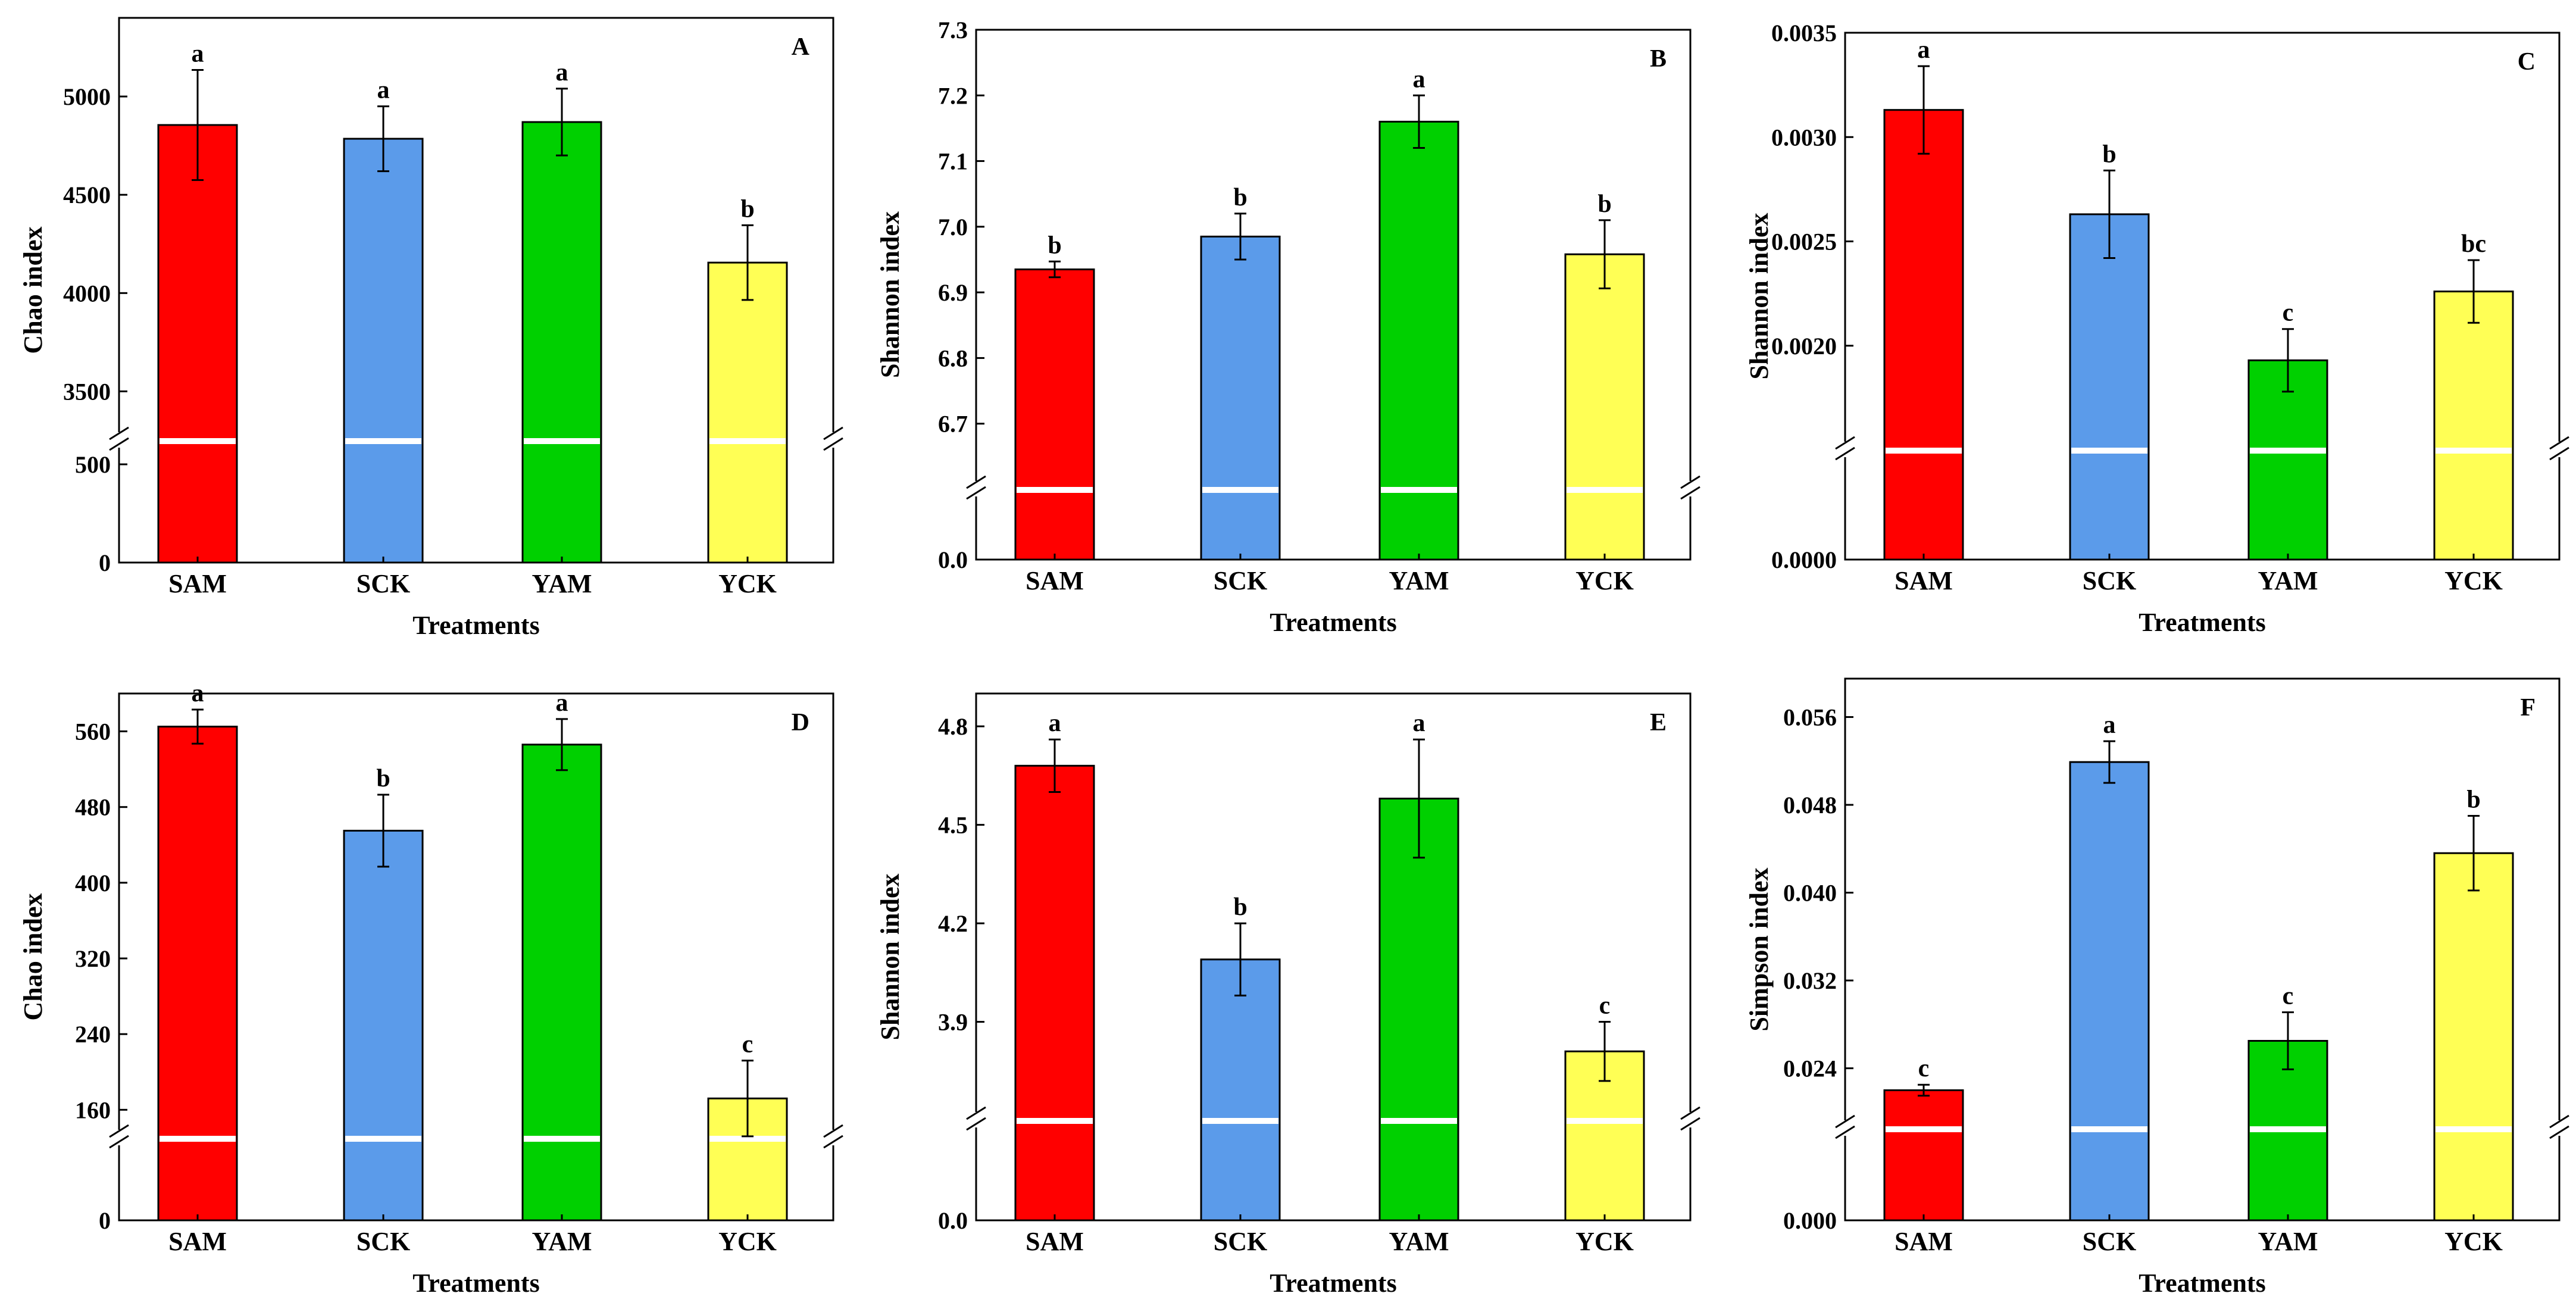 The height and width of the screenshot is (1312, 2576). Describe the element at coordinates (1810, 805) in the screenshot. I see `y-tick-label: 0.048` at that location.